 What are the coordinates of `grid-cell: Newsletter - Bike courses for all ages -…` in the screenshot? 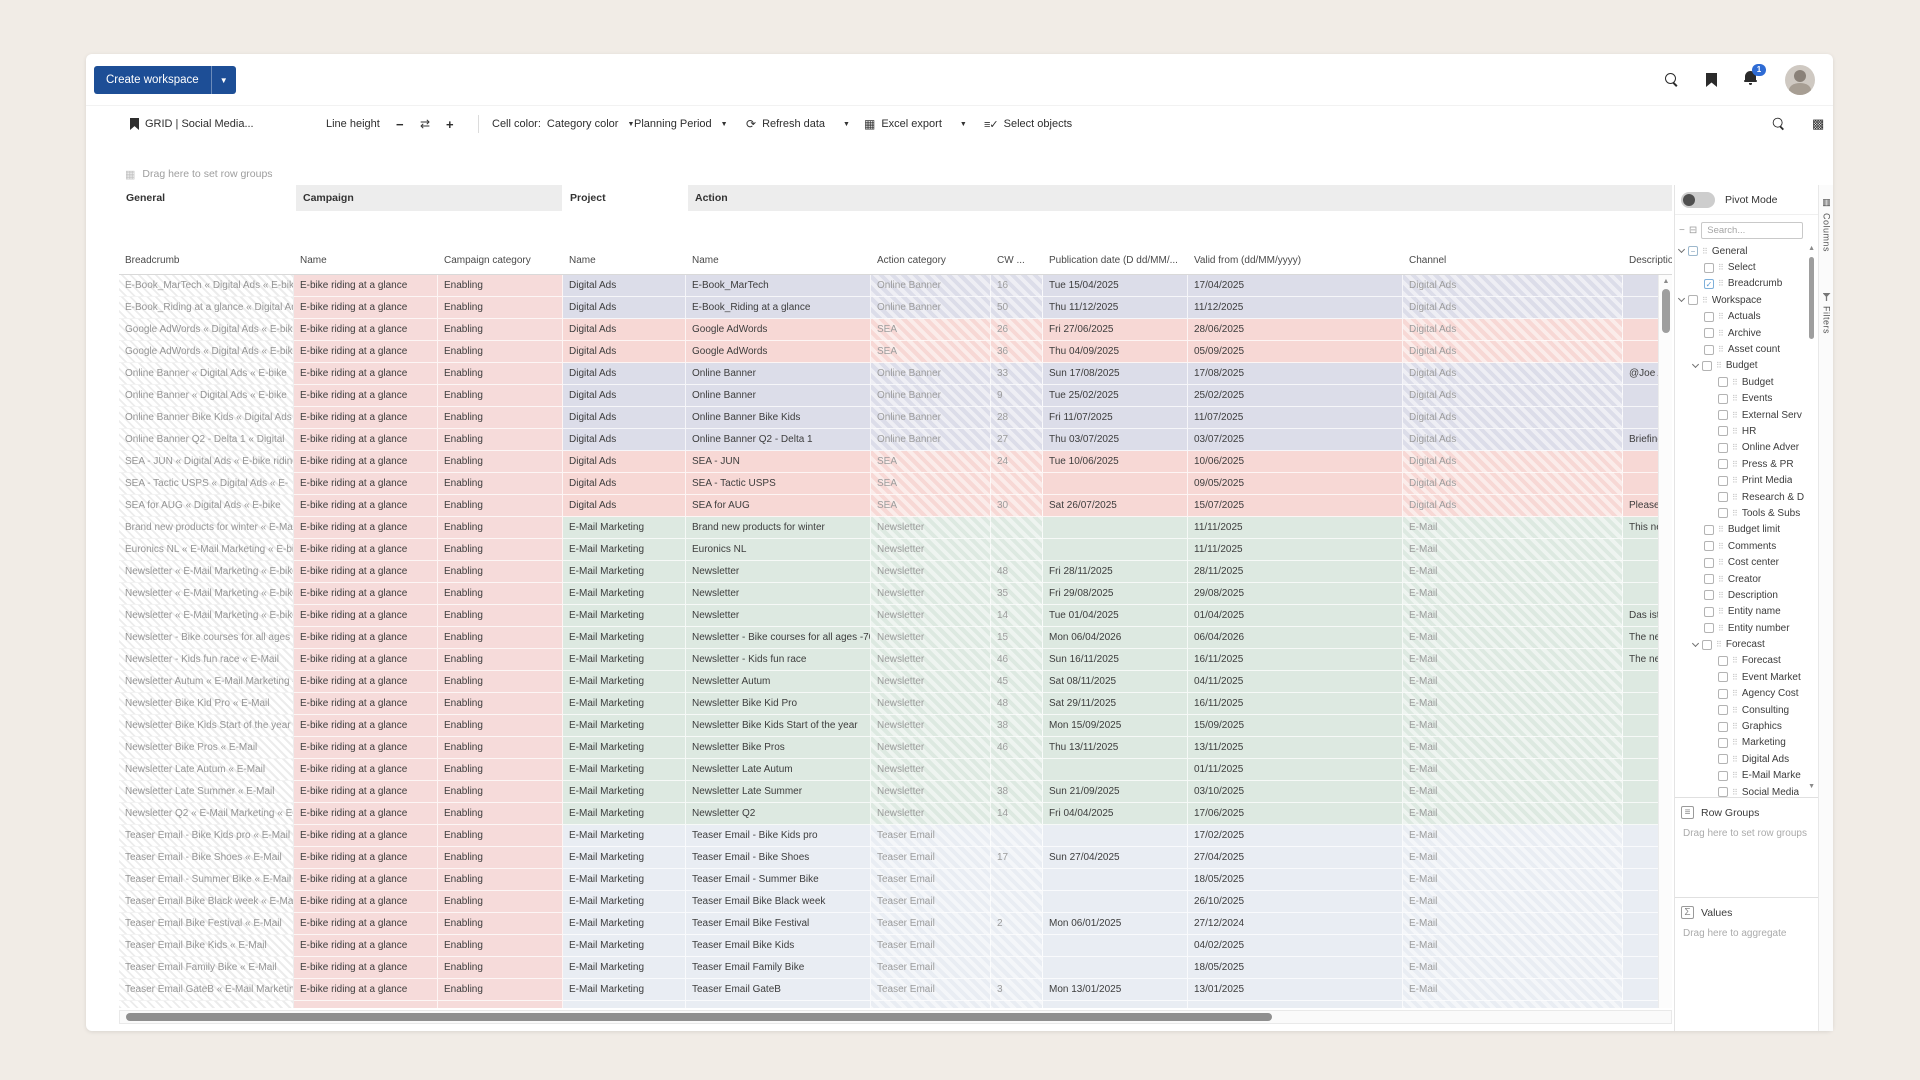 It's located at (778, 638).